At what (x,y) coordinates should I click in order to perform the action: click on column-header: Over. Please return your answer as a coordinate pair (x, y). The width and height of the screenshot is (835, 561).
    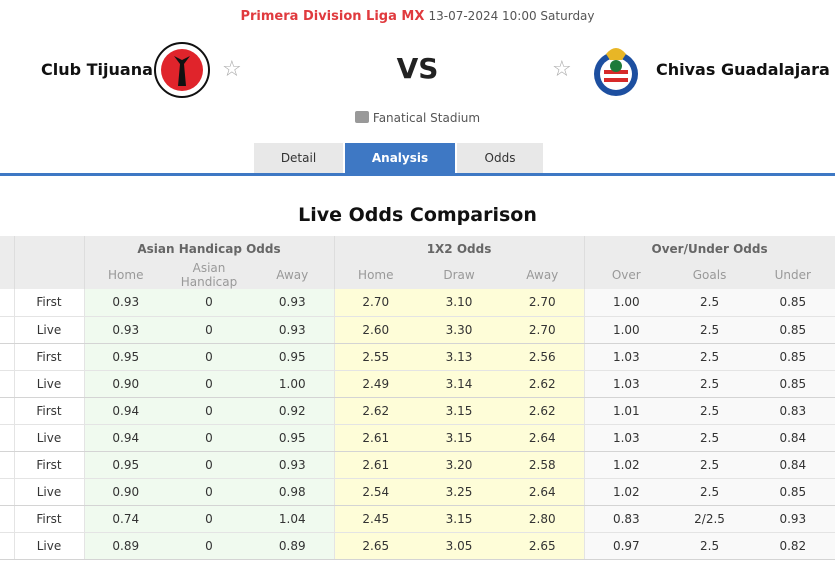
    Looking at the image, I should click on (626, 275).